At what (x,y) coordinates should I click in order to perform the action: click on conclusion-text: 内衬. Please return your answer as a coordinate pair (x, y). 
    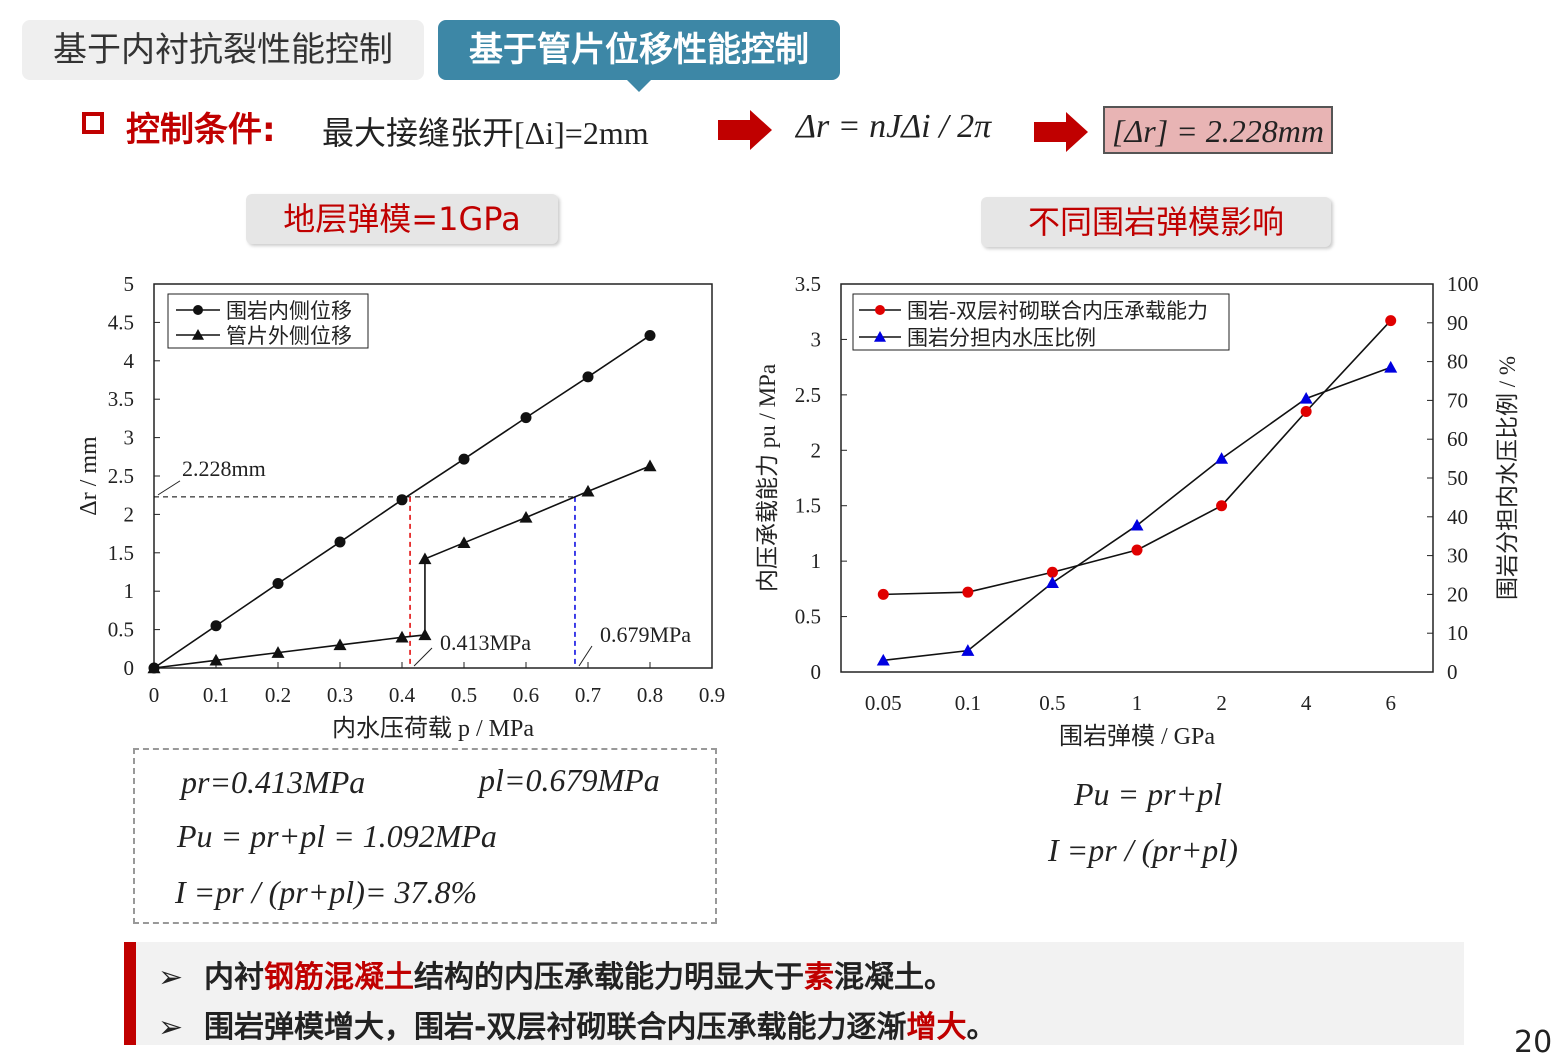
    Looking at the image, I should click on (234, 977).